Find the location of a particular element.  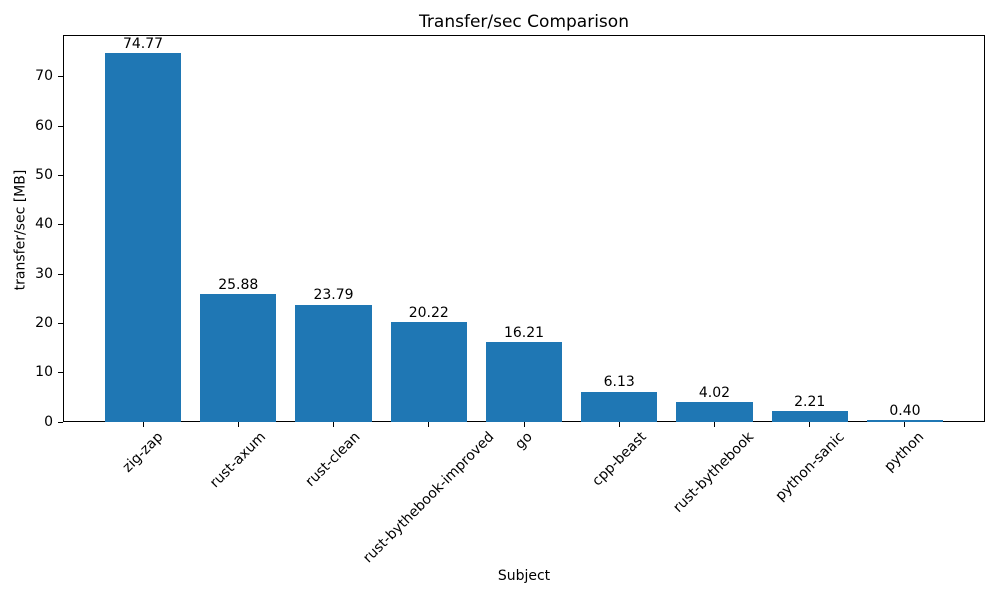

bar-value-label: 0.40 is located at coordinates (905, 410).